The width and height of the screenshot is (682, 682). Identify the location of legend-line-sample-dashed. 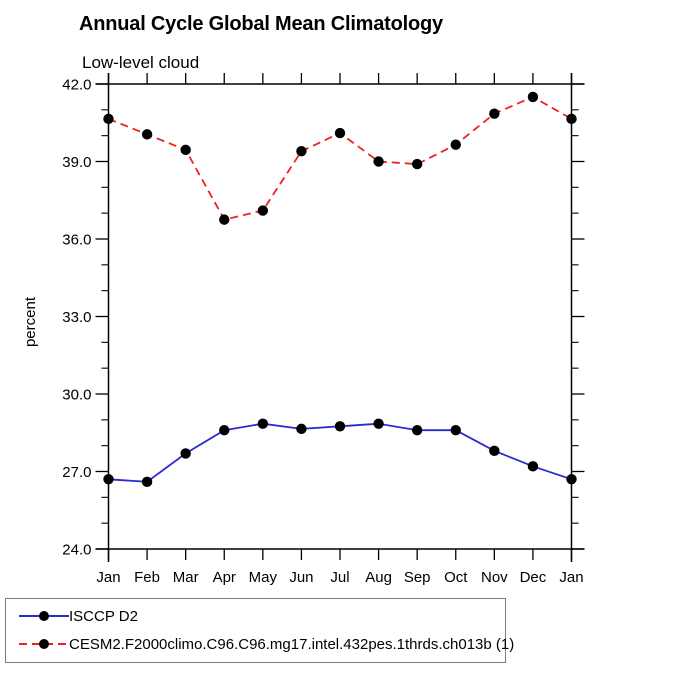
(44, 644).